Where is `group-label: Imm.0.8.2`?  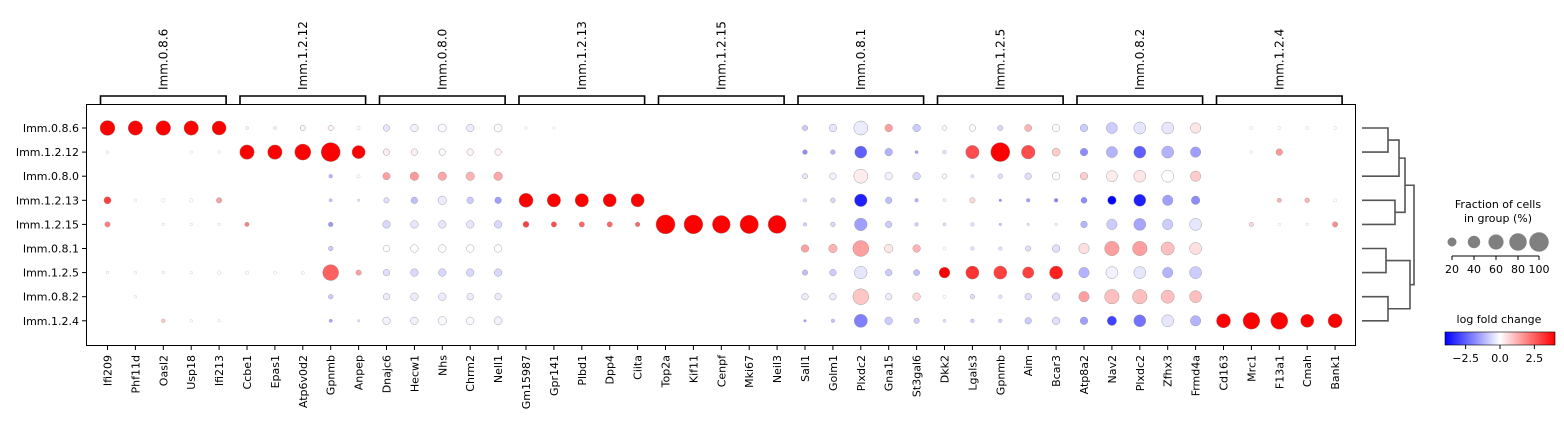
group-label: Imm.0.8.2 is located at coordinates (51, 297).